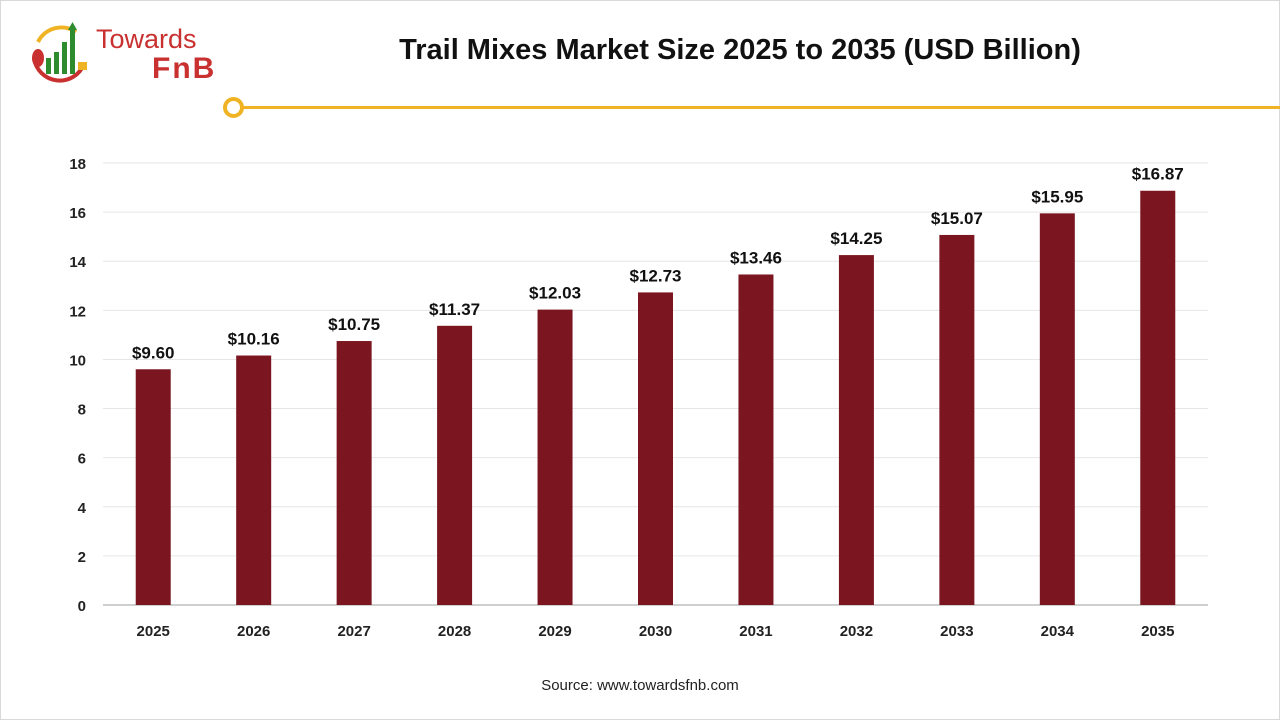  Describe the element at coordinates (554, 631) in the screenshot. I see `x-tick-label: 2029` at that location.